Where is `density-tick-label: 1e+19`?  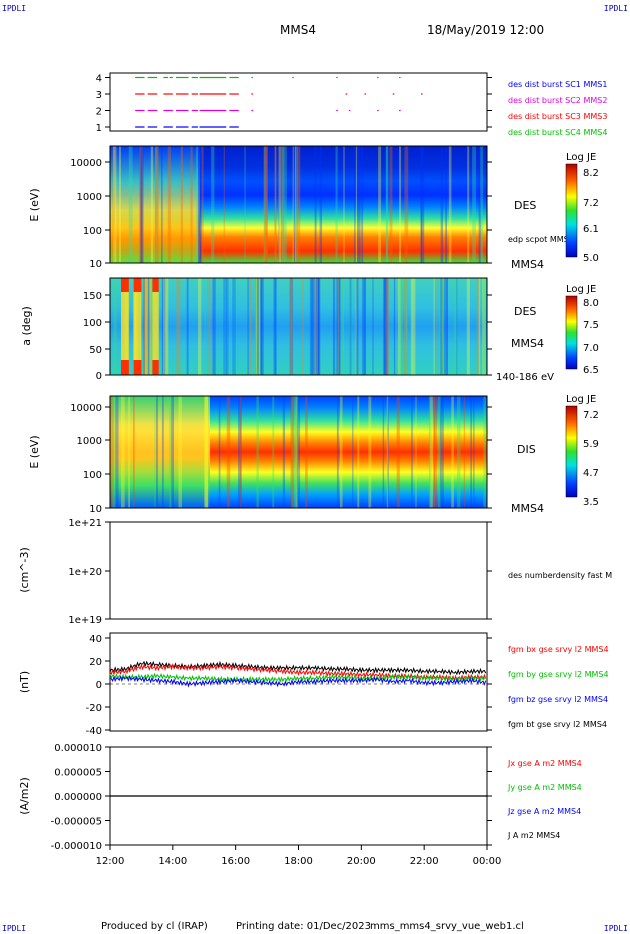
density-tick-label: 1e+19 is located at coordinates (85, 620).